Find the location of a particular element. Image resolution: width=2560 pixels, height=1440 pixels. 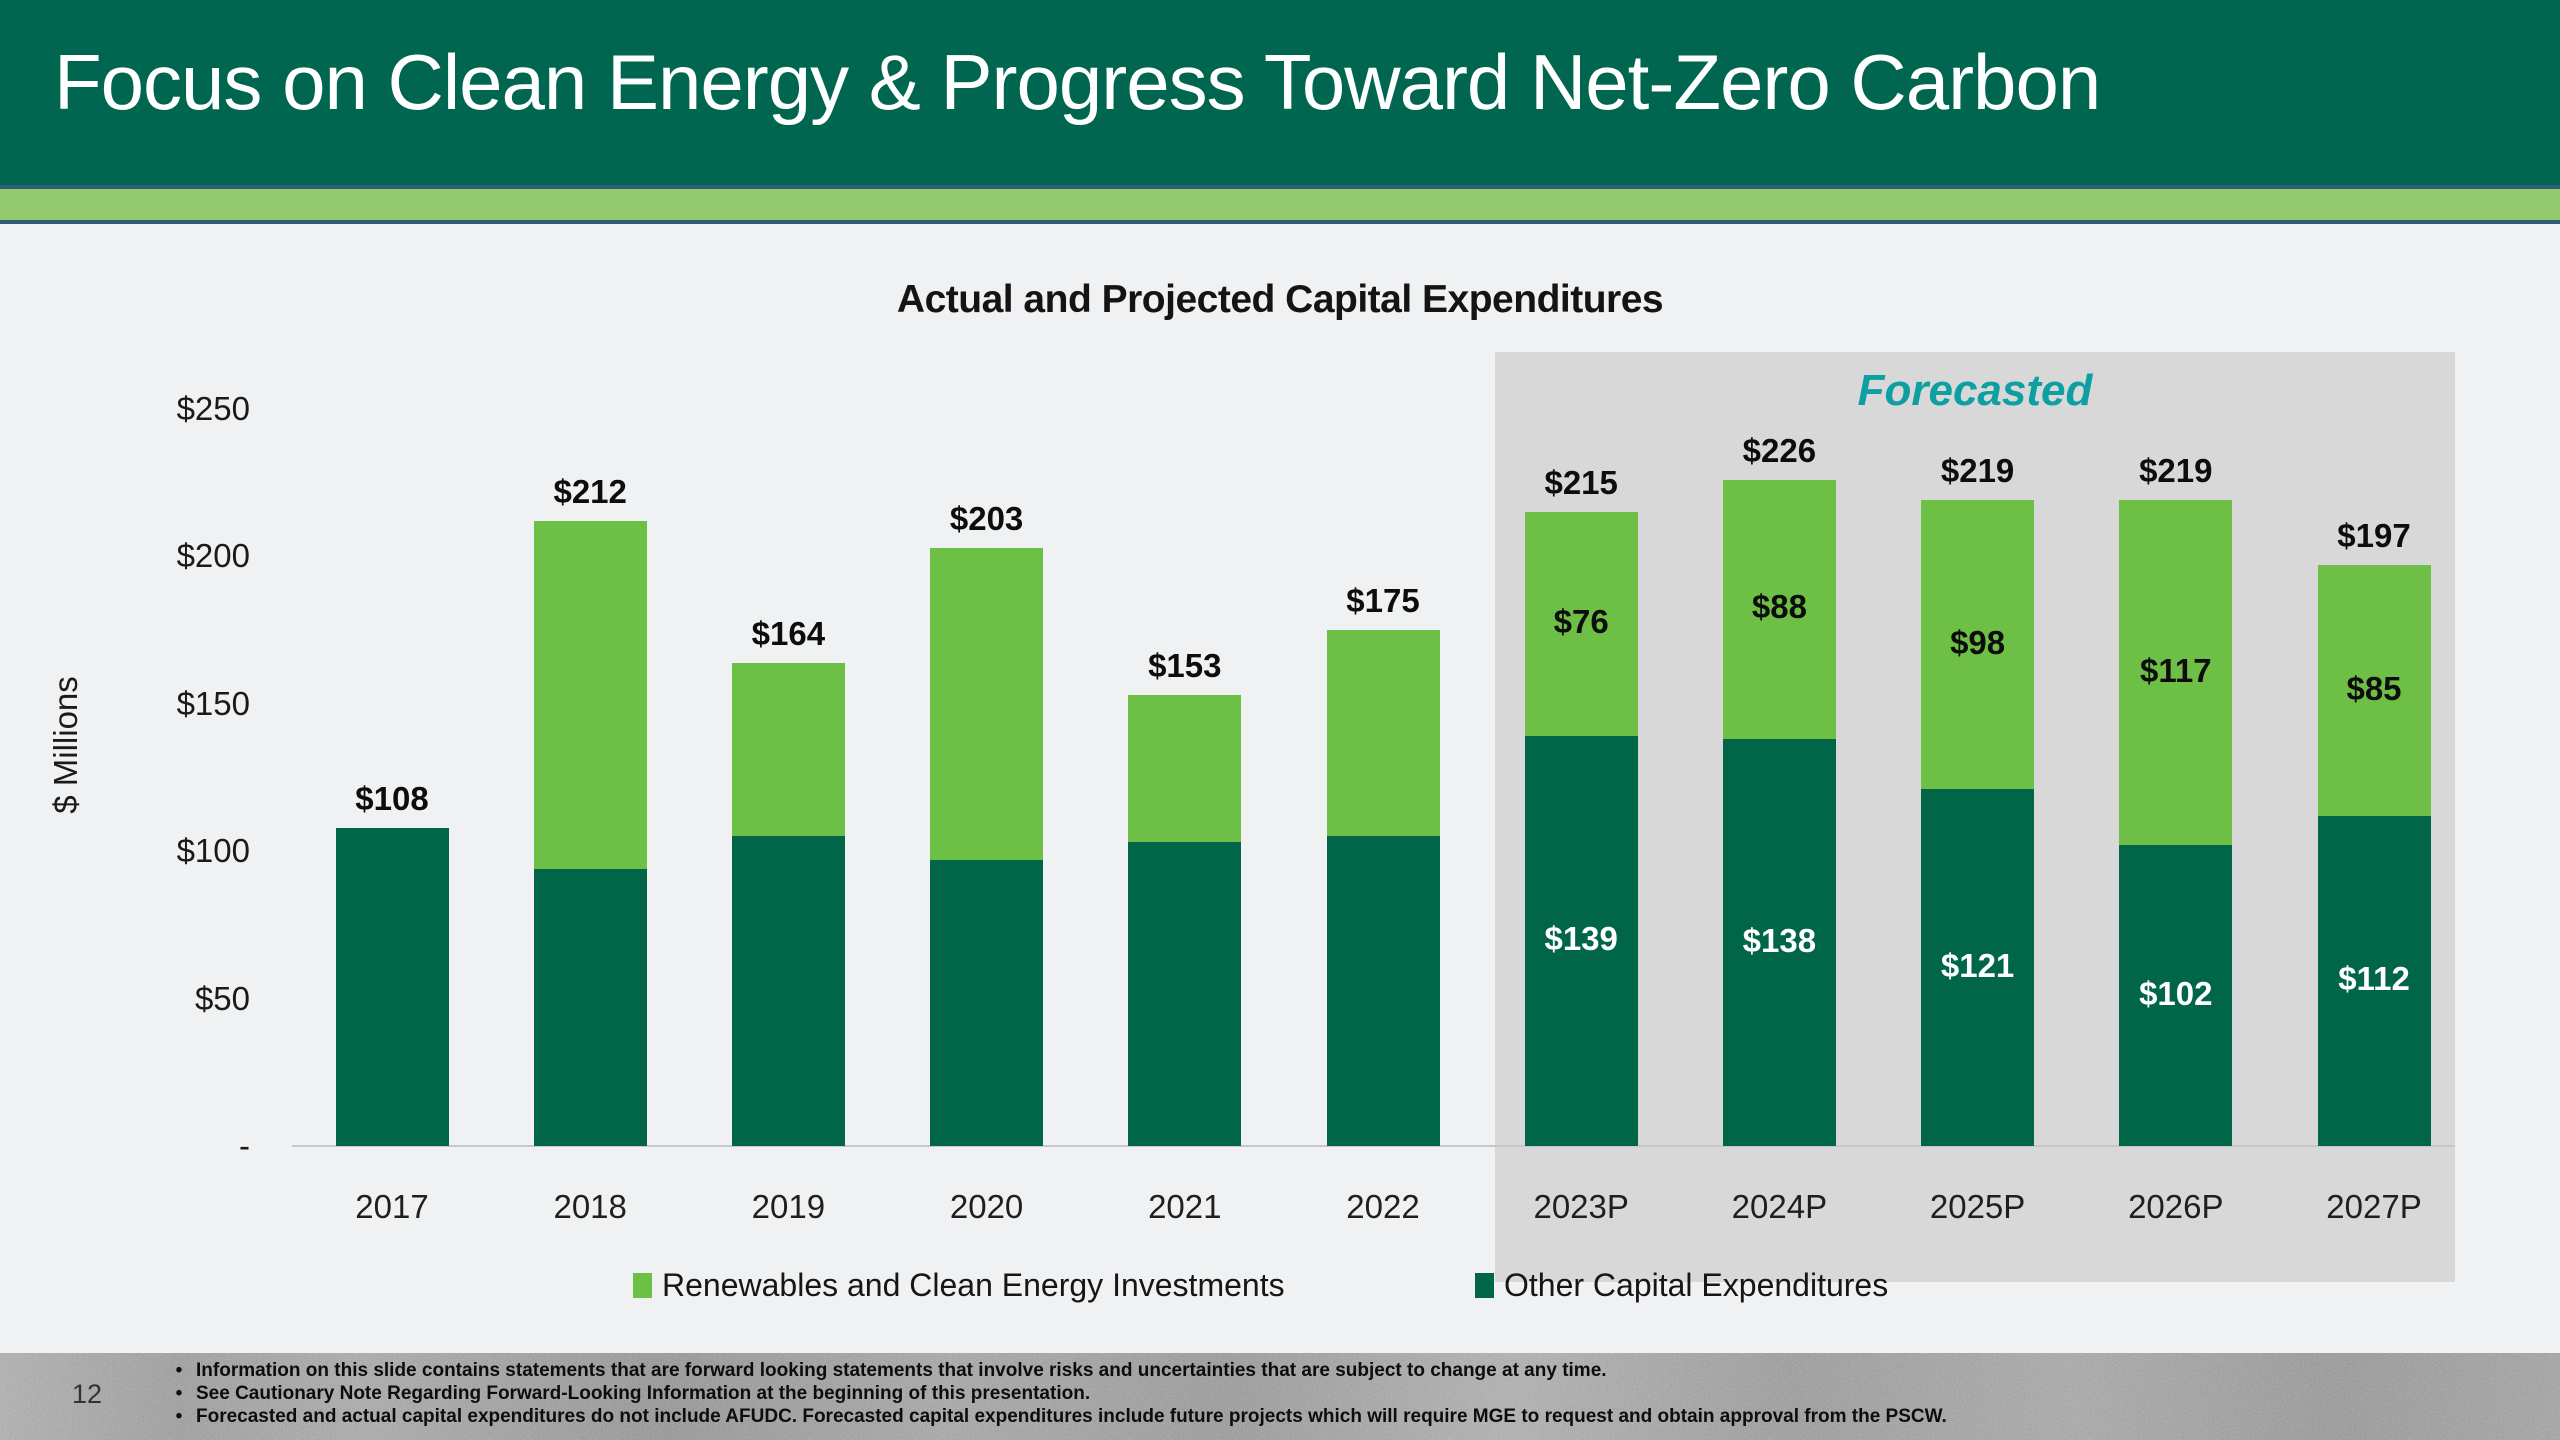

y-axis-tick-label: $250 is located at coordinates (213, 408).